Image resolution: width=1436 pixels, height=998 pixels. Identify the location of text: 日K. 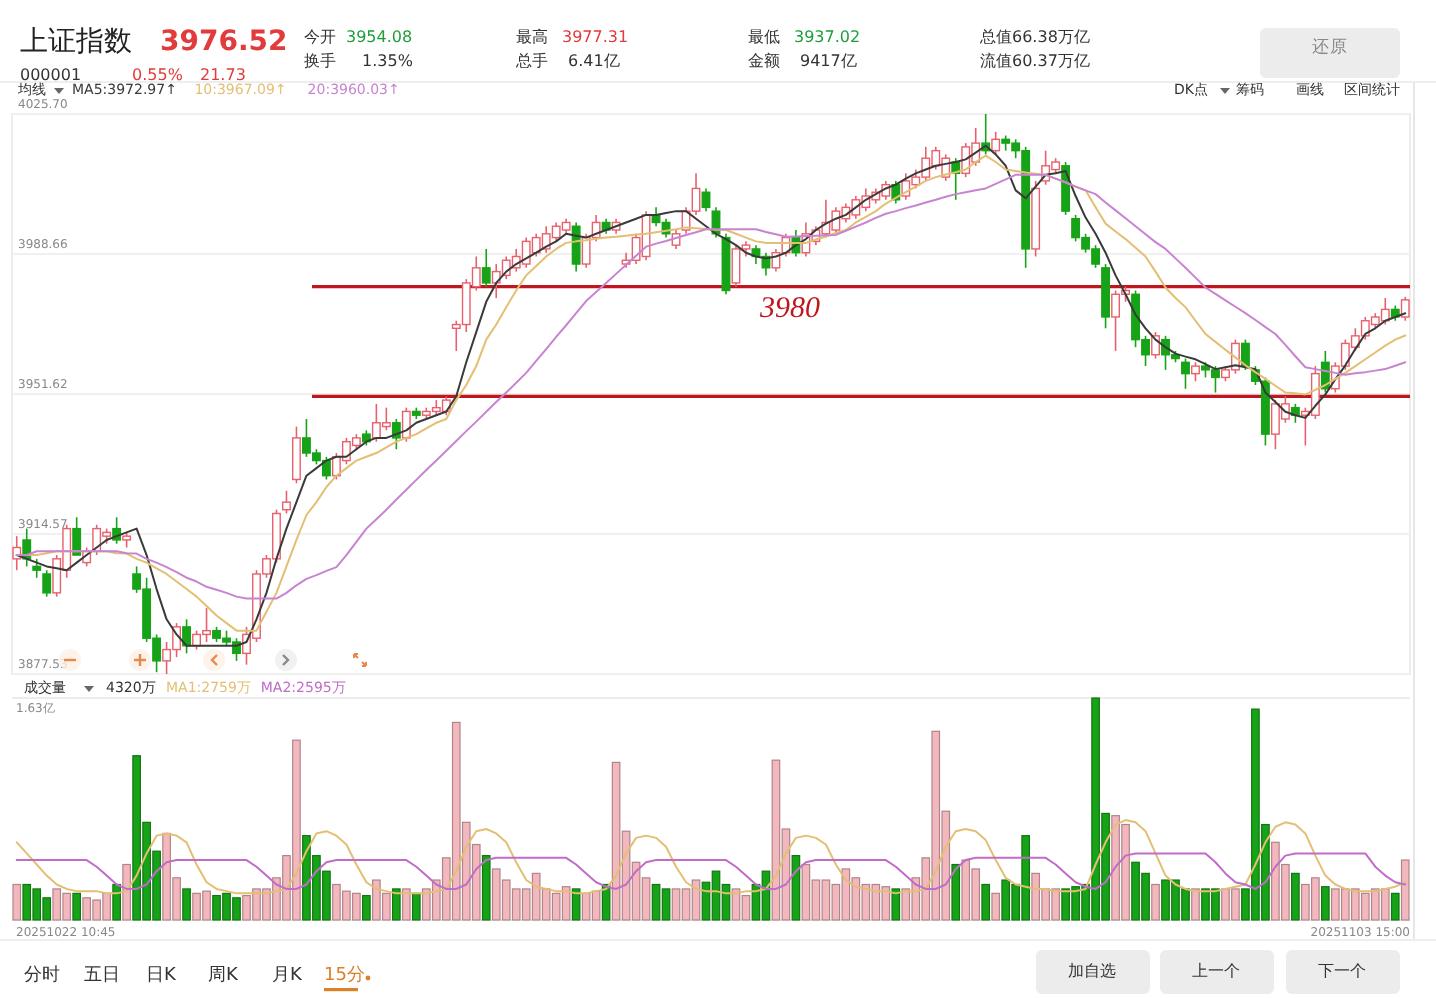
(162, 976).